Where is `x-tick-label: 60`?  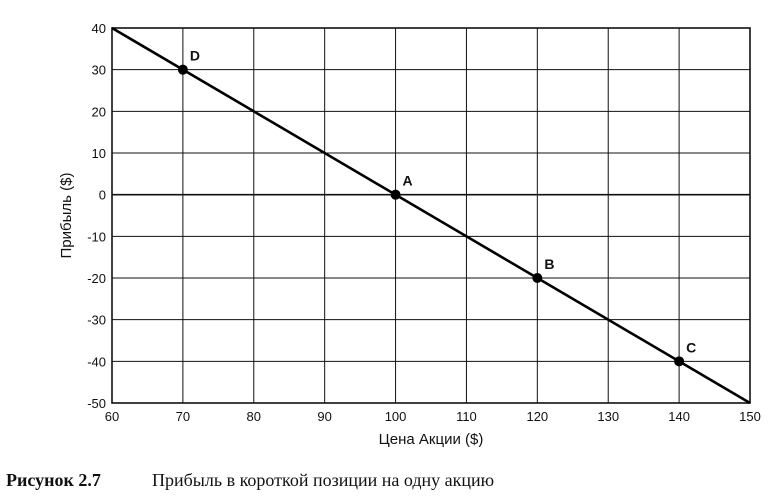 x-tick-label: 60 is located at coordinates (112, 416).